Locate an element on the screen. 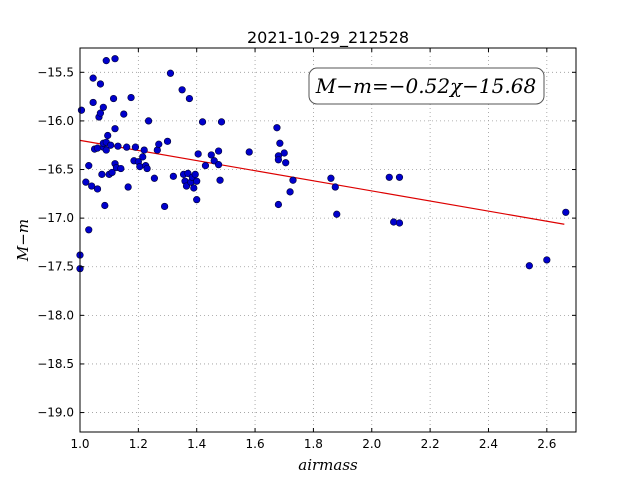 The width and height of the screenshot is (640, 480). y-tick-label: −16.5 is located at coordinates (55, 170).